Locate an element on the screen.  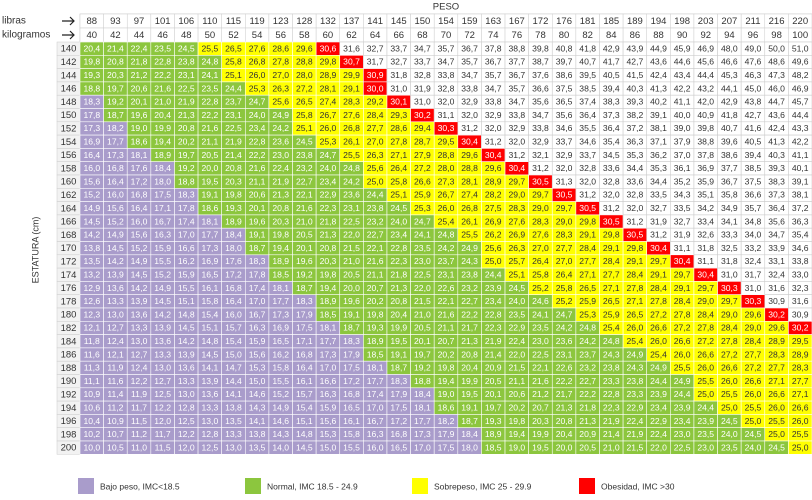
bmi-value: 31,8 is located at coordinates (705, 248).